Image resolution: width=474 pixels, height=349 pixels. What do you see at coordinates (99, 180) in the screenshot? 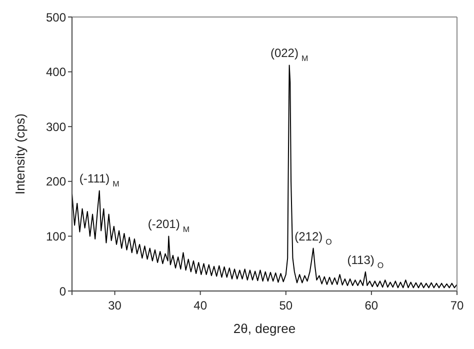
I see `annotation: (-111)$_{M}$` at bounding box center [99, 180].